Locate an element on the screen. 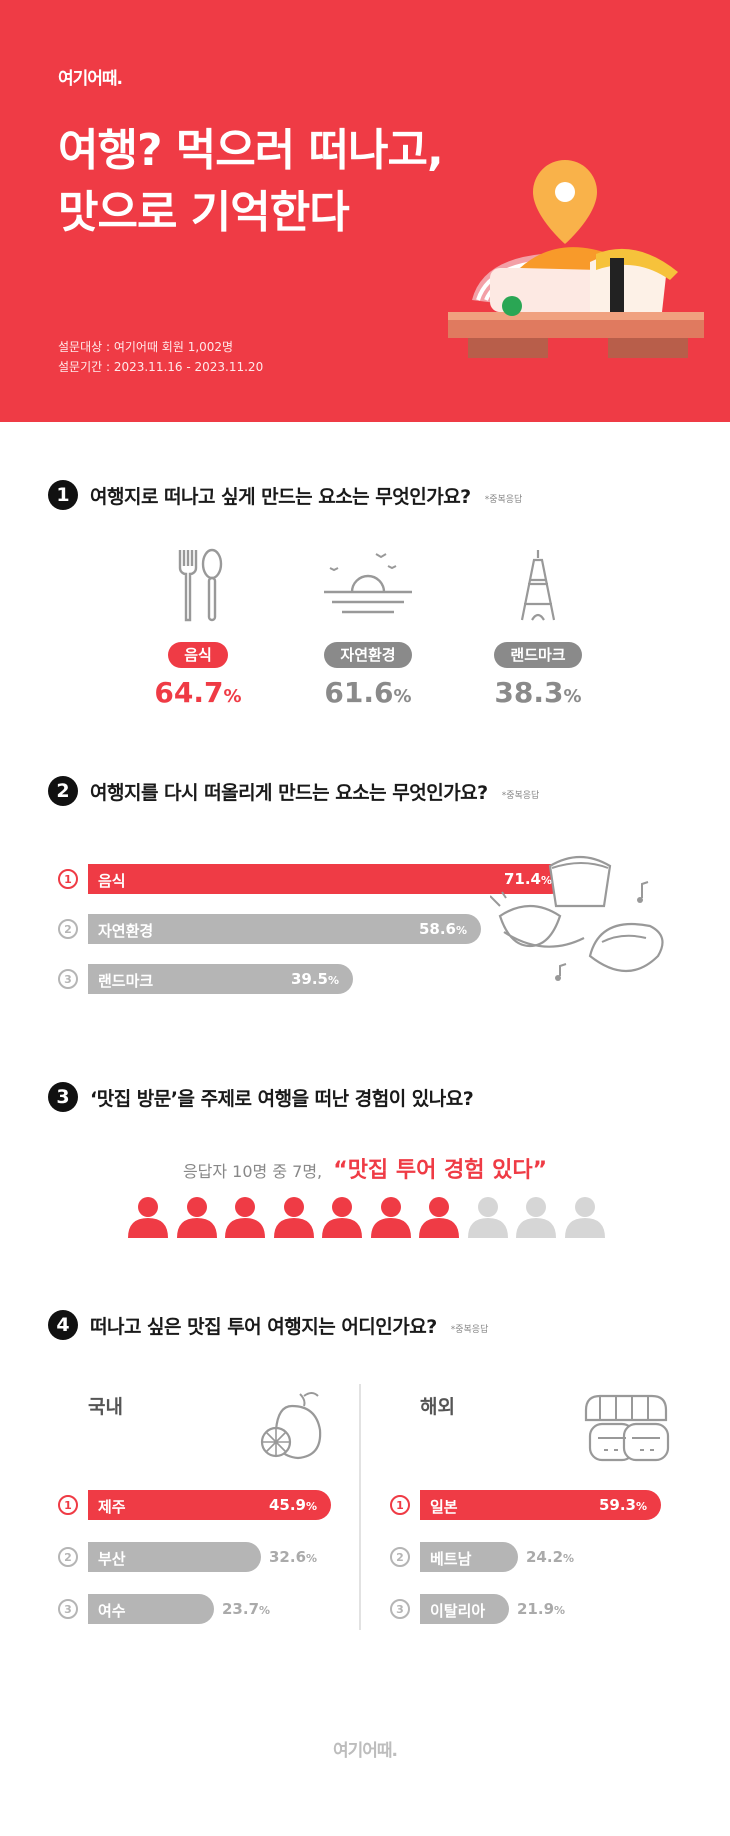 This screenshot has height=1836, width=730. section-1-header: 1 여행지로 떠나고 싶게 만드는 요소는 무엇인가요? *중복응답 is located at coordinates (285, 495).